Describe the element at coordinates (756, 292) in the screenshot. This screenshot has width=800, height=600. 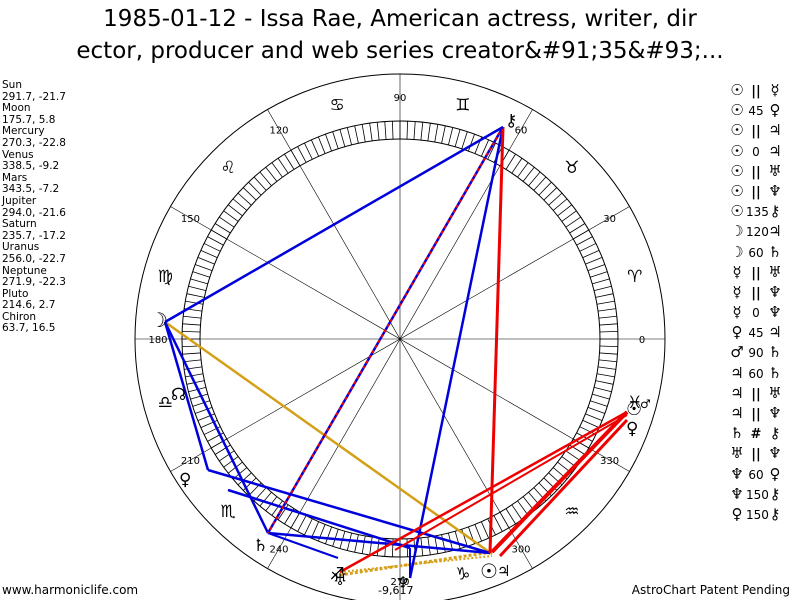
I see `aspect-row: ☿ || ♆` at that location.